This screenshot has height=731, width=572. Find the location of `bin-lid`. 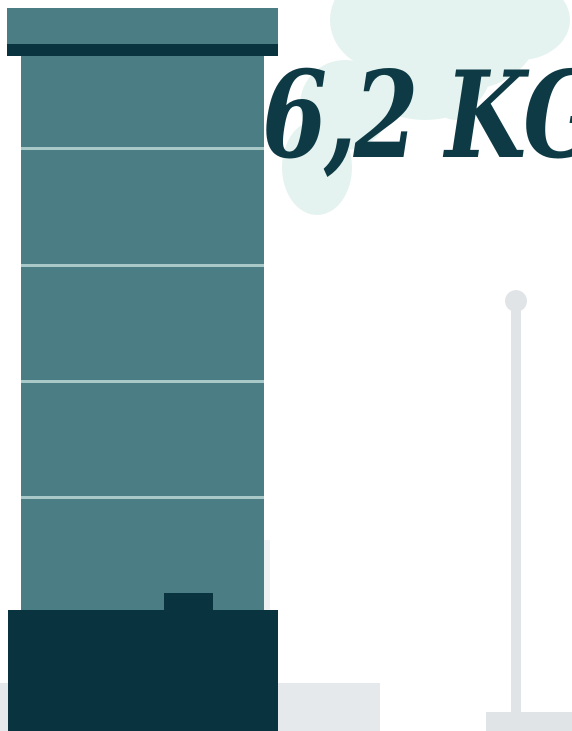

bin-lid is located at coordinates (142, 26).